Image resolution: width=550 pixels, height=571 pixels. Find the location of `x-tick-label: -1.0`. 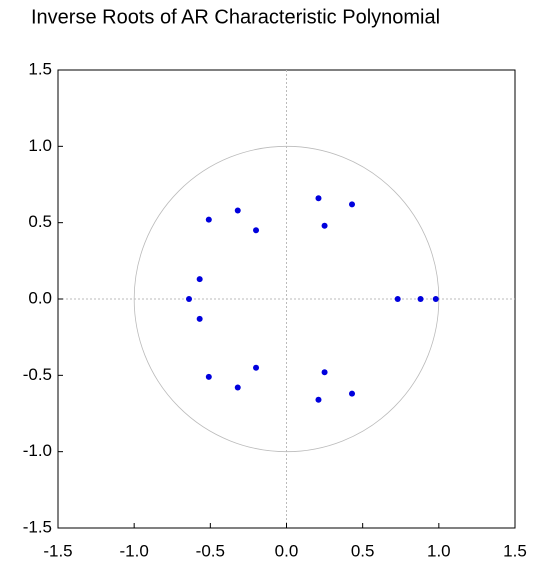

x-tick-label: -1.0 is located at coordinates (134, 550).